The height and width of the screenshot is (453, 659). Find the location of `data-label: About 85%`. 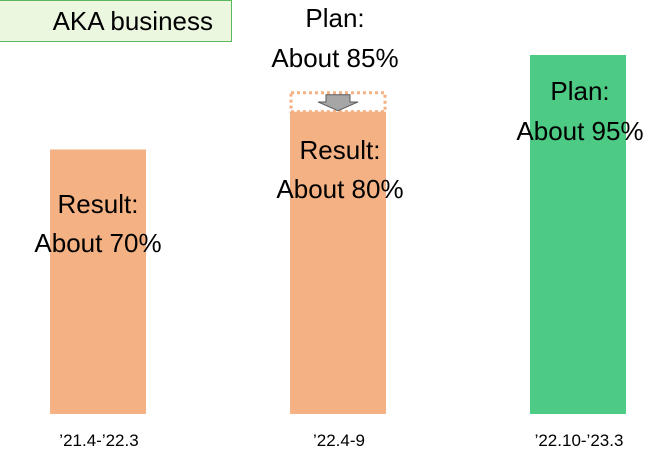

data-label: About 85% is located at coordinates (334, 58).